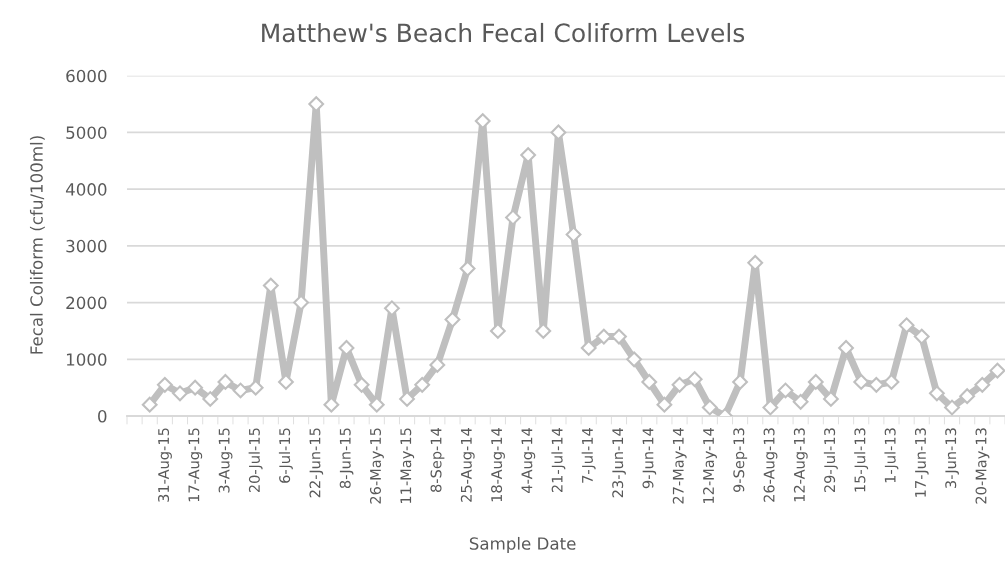  Describe the element at coordinates (165, 465) in the screenshot. I see `x-tick-label: 31-Aug-15` at that location.